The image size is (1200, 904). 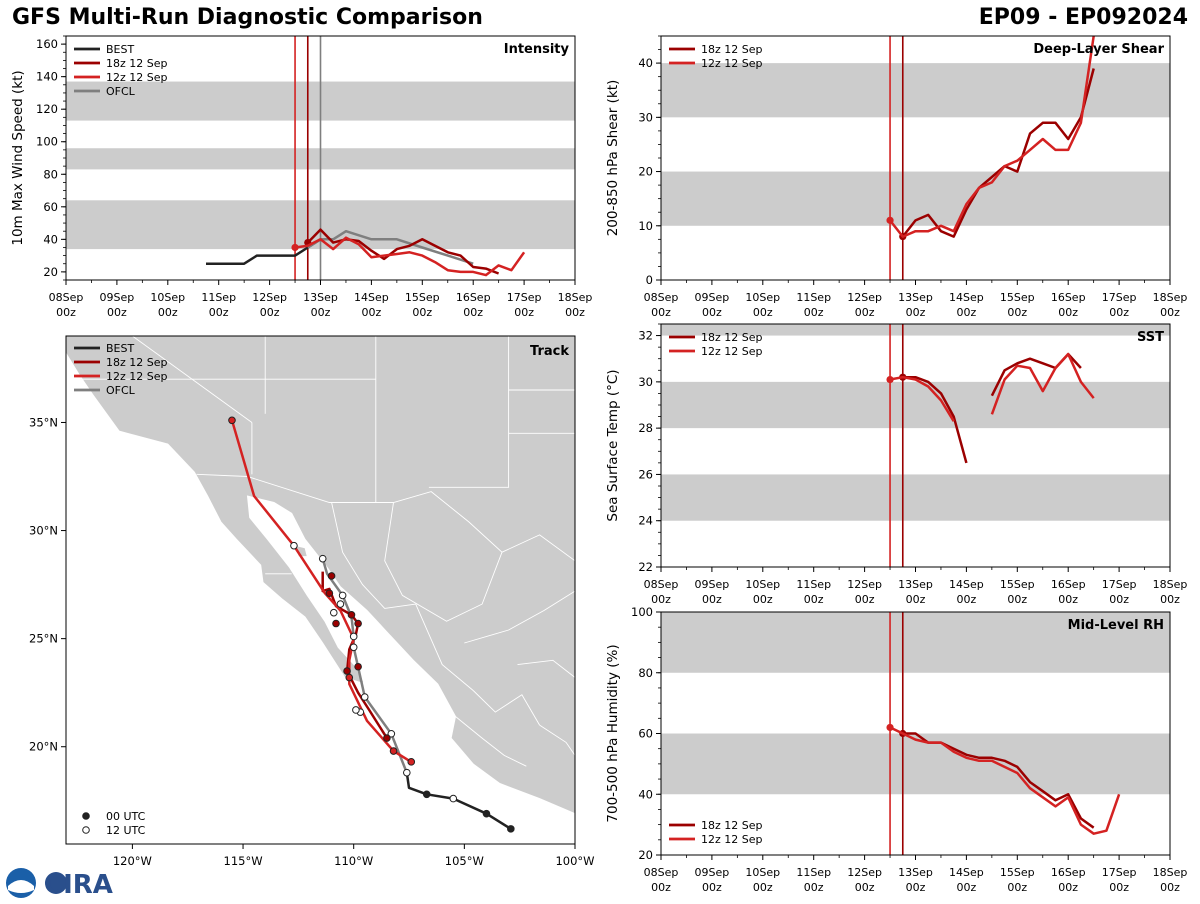 What do you see at coordinates (43, 531) in the screenshot?
I see `y-tick-label: 30°N` at bounding box center [43, 531].